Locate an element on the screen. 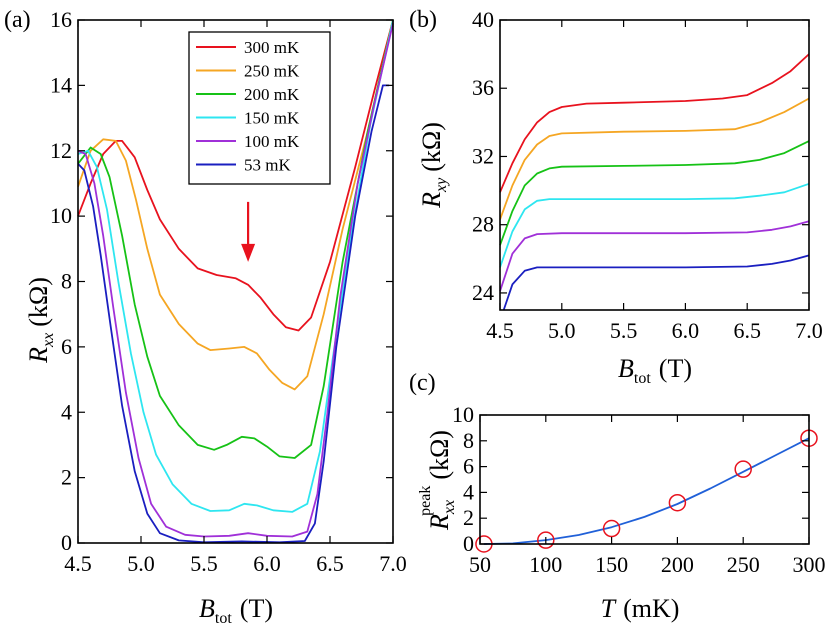 The image size is (830, 633). panel-b-ytick-label: 32 is located at coordinates (483, 155).